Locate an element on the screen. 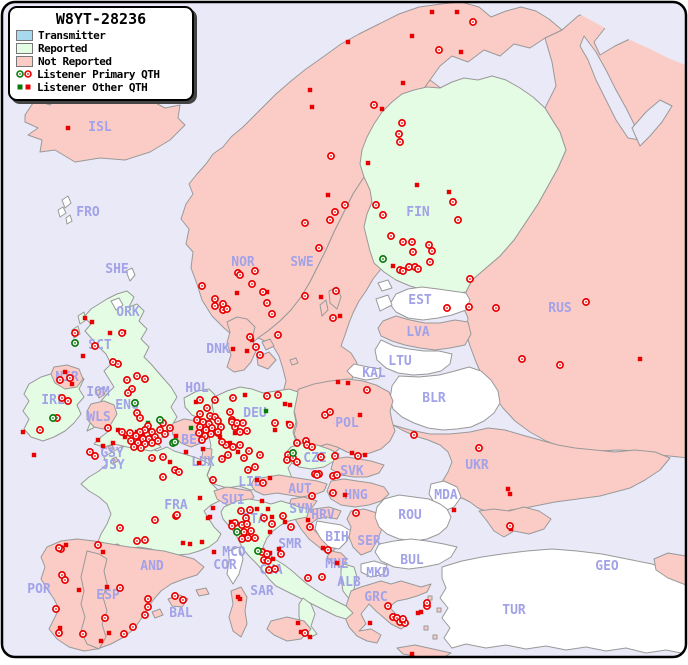 The height and width of the screenshot is (665, 688). legend-item-reported: Reported is located at coordinates (101, 48).